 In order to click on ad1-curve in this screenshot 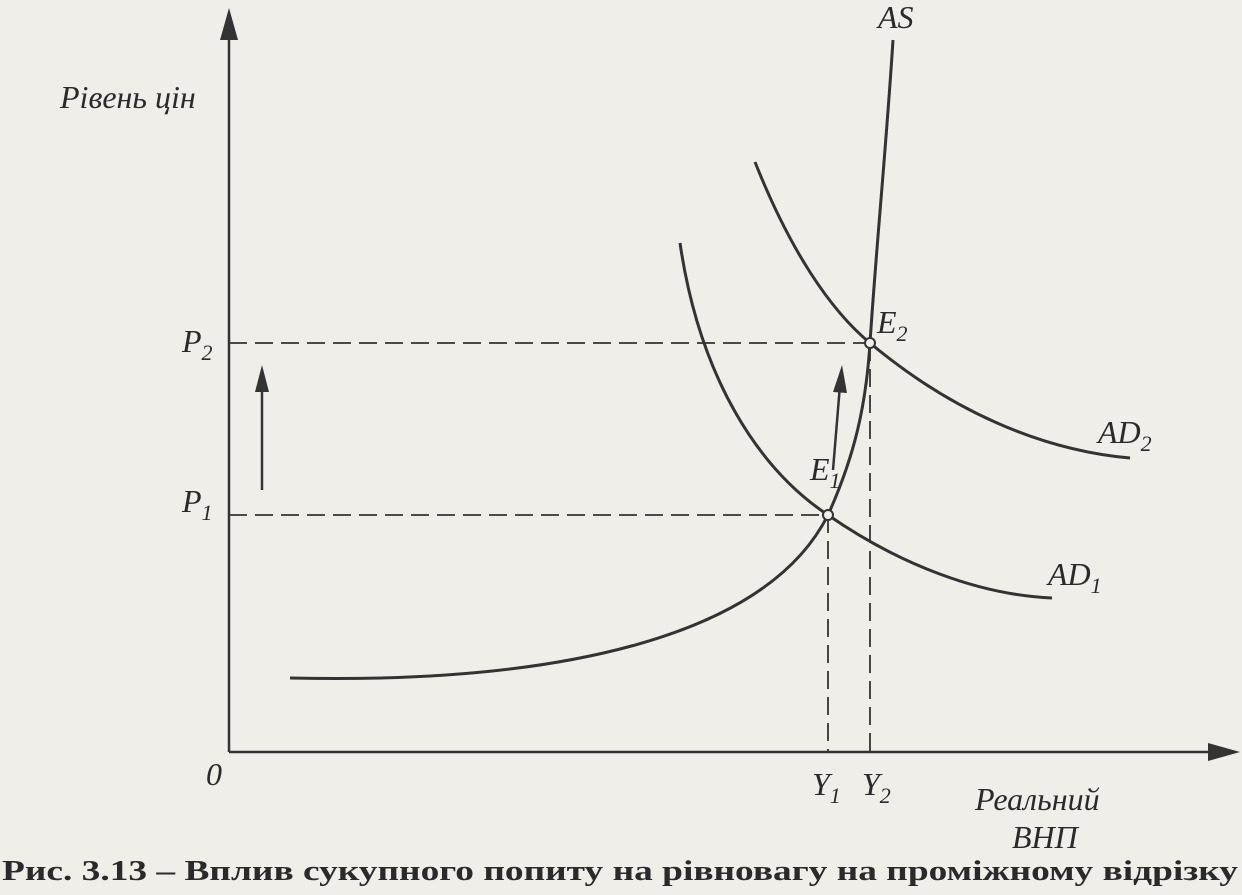, I will do `click(865, 421)`.